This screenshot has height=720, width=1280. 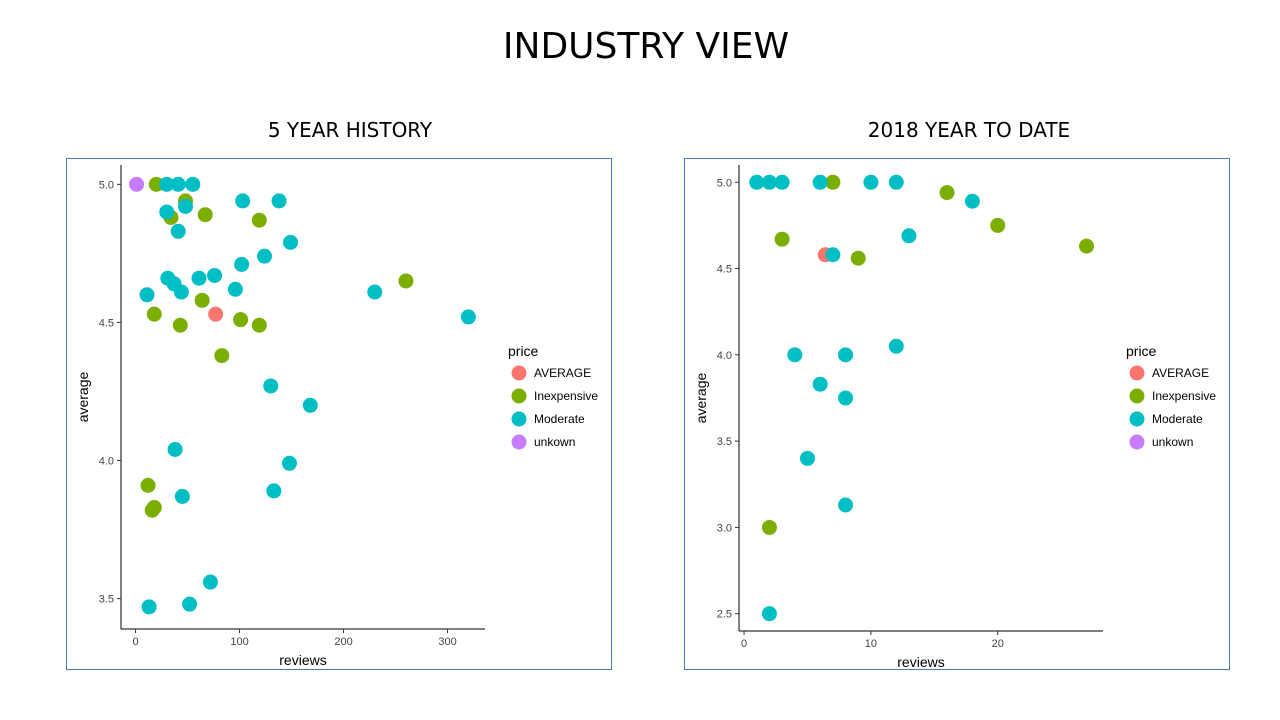 What do you see at coordinates (998, 644) in the screenshot?
I see `x-tick-label: 20` at bounding box center [998, 644].